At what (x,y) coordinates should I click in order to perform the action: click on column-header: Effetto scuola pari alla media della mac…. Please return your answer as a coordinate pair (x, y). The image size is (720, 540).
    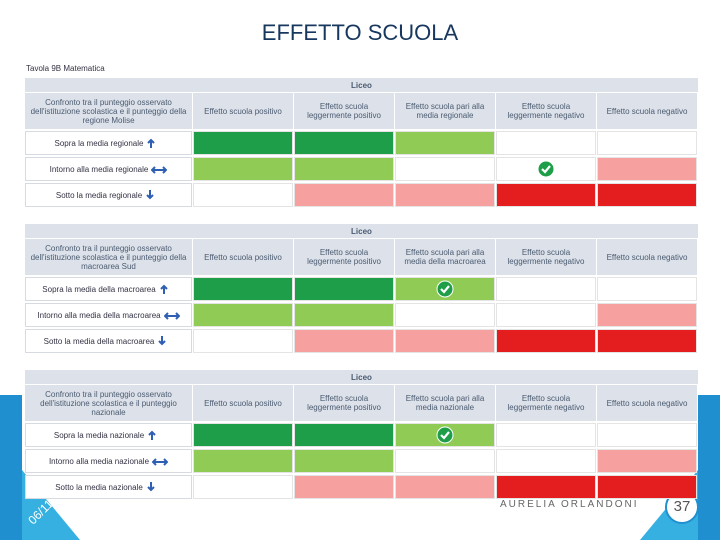
    Looking at the image, I should click on (445, 257).